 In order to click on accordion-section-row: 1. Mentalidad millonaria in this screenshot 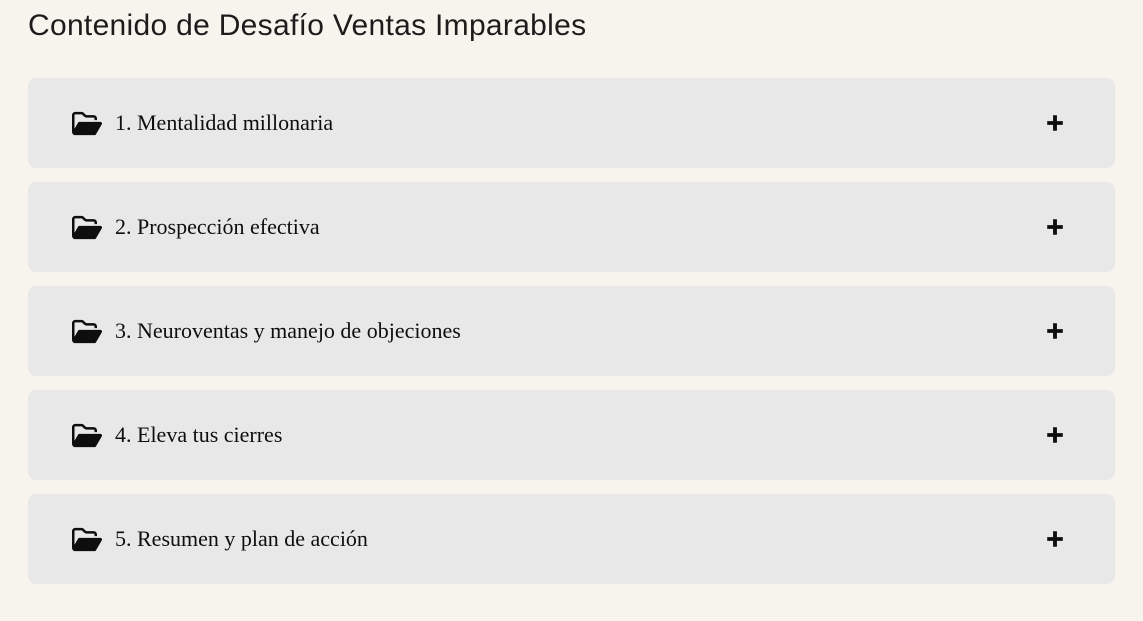, I will do `click(571, 123)`.